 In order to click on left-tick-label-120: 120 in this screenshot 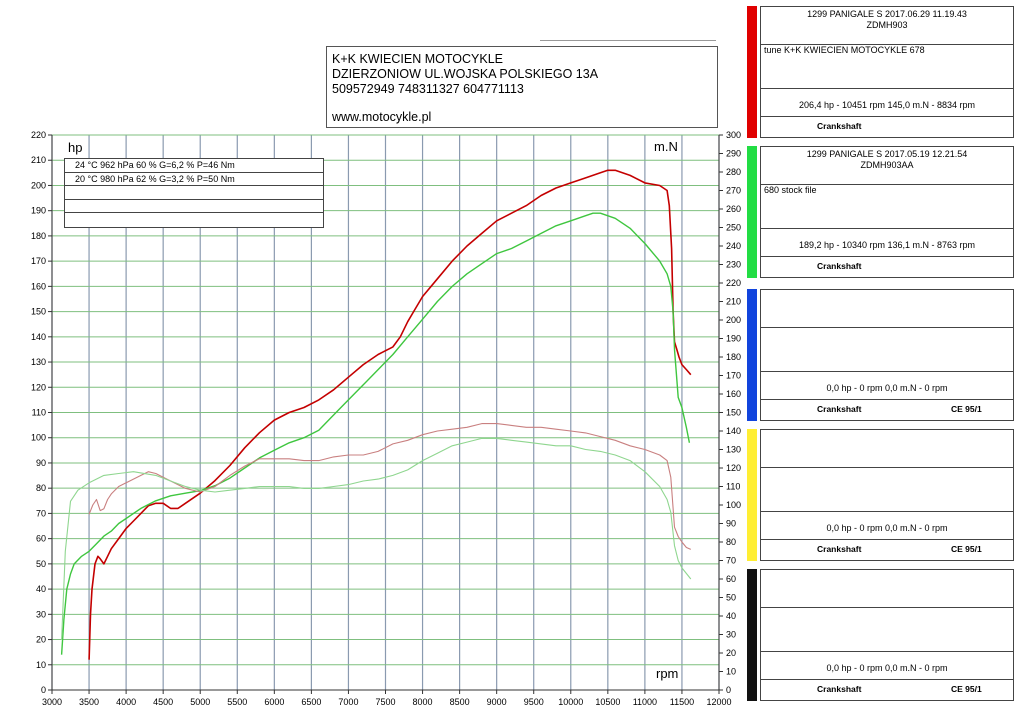, I will do `click(38, 387)`.